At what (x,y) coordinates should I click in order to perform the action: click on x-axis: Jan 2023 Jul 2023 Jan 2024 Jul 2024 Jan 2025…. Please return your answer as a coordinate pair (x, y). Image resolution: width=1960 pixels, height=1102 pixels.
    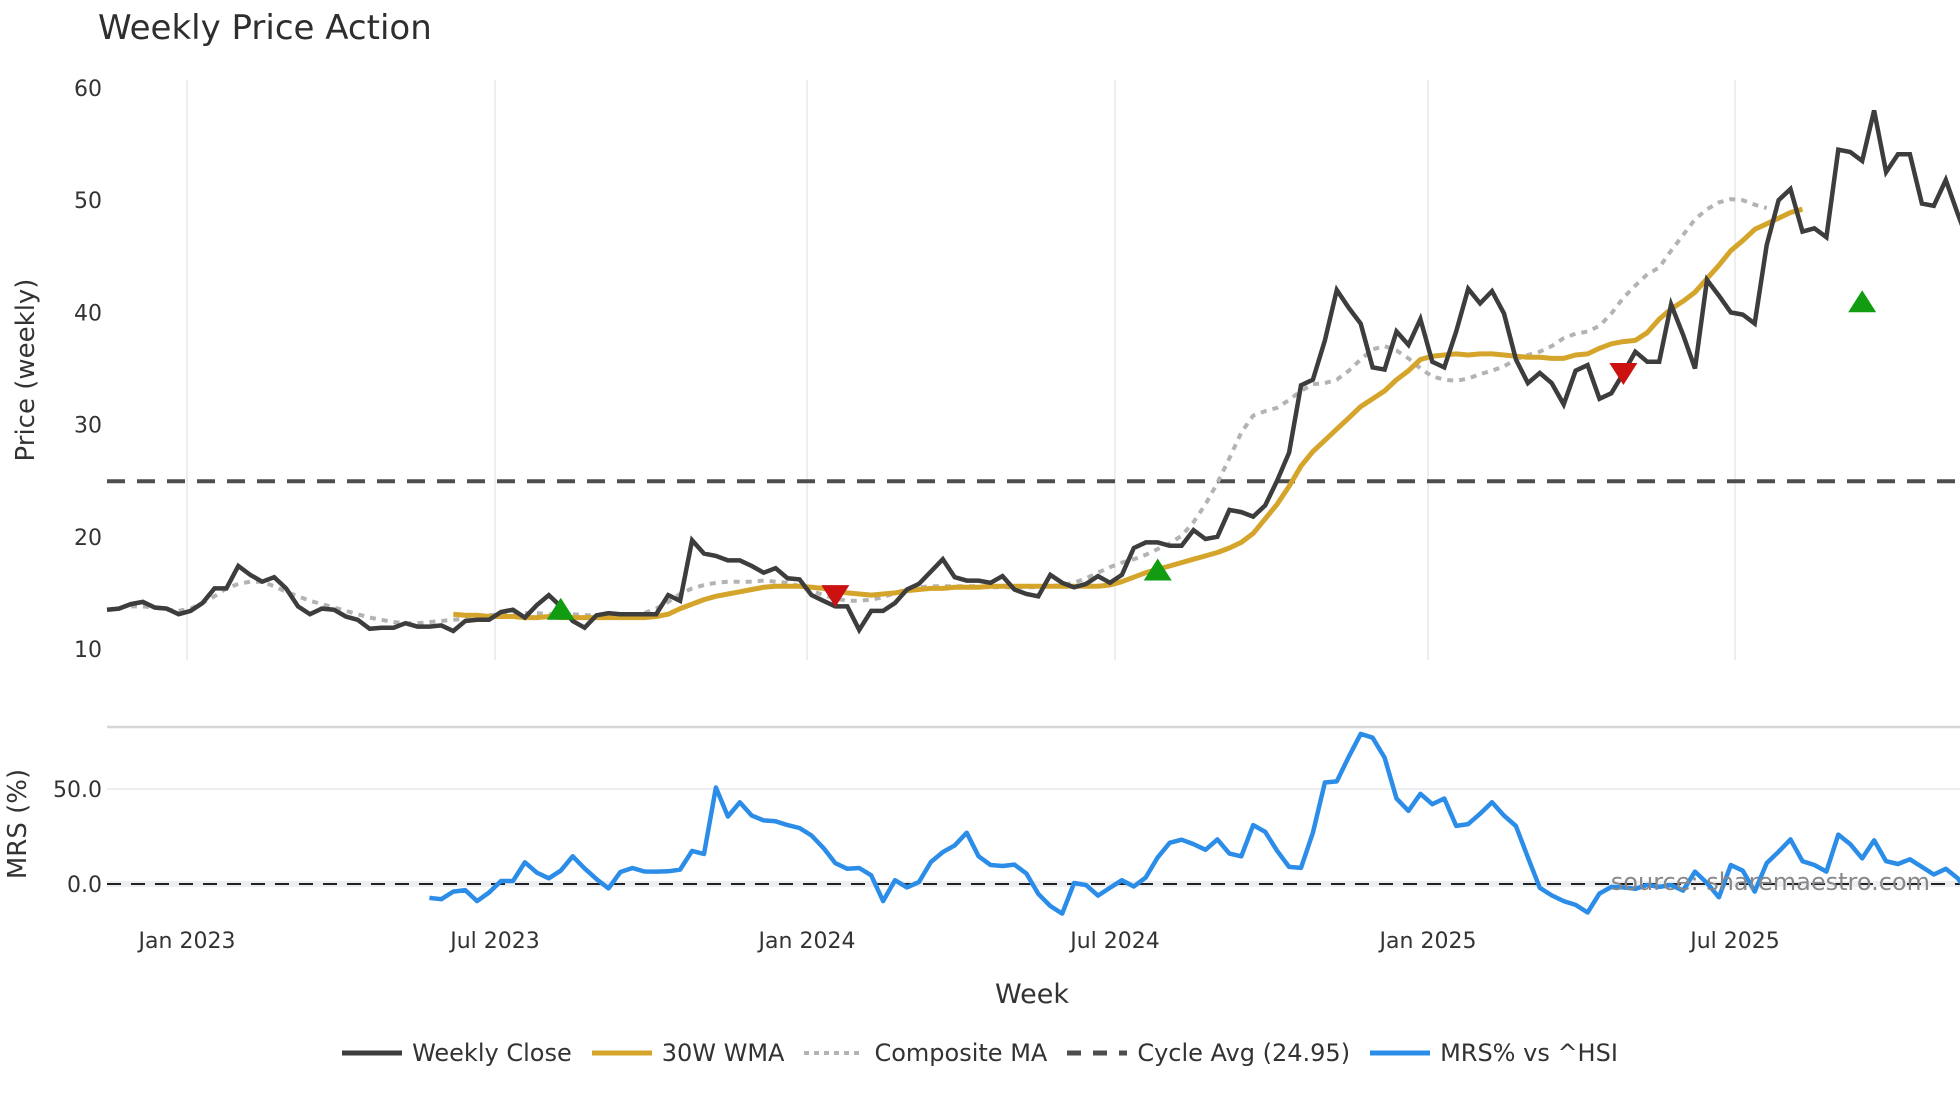
    Looking at the image, I should click on (958, 941).